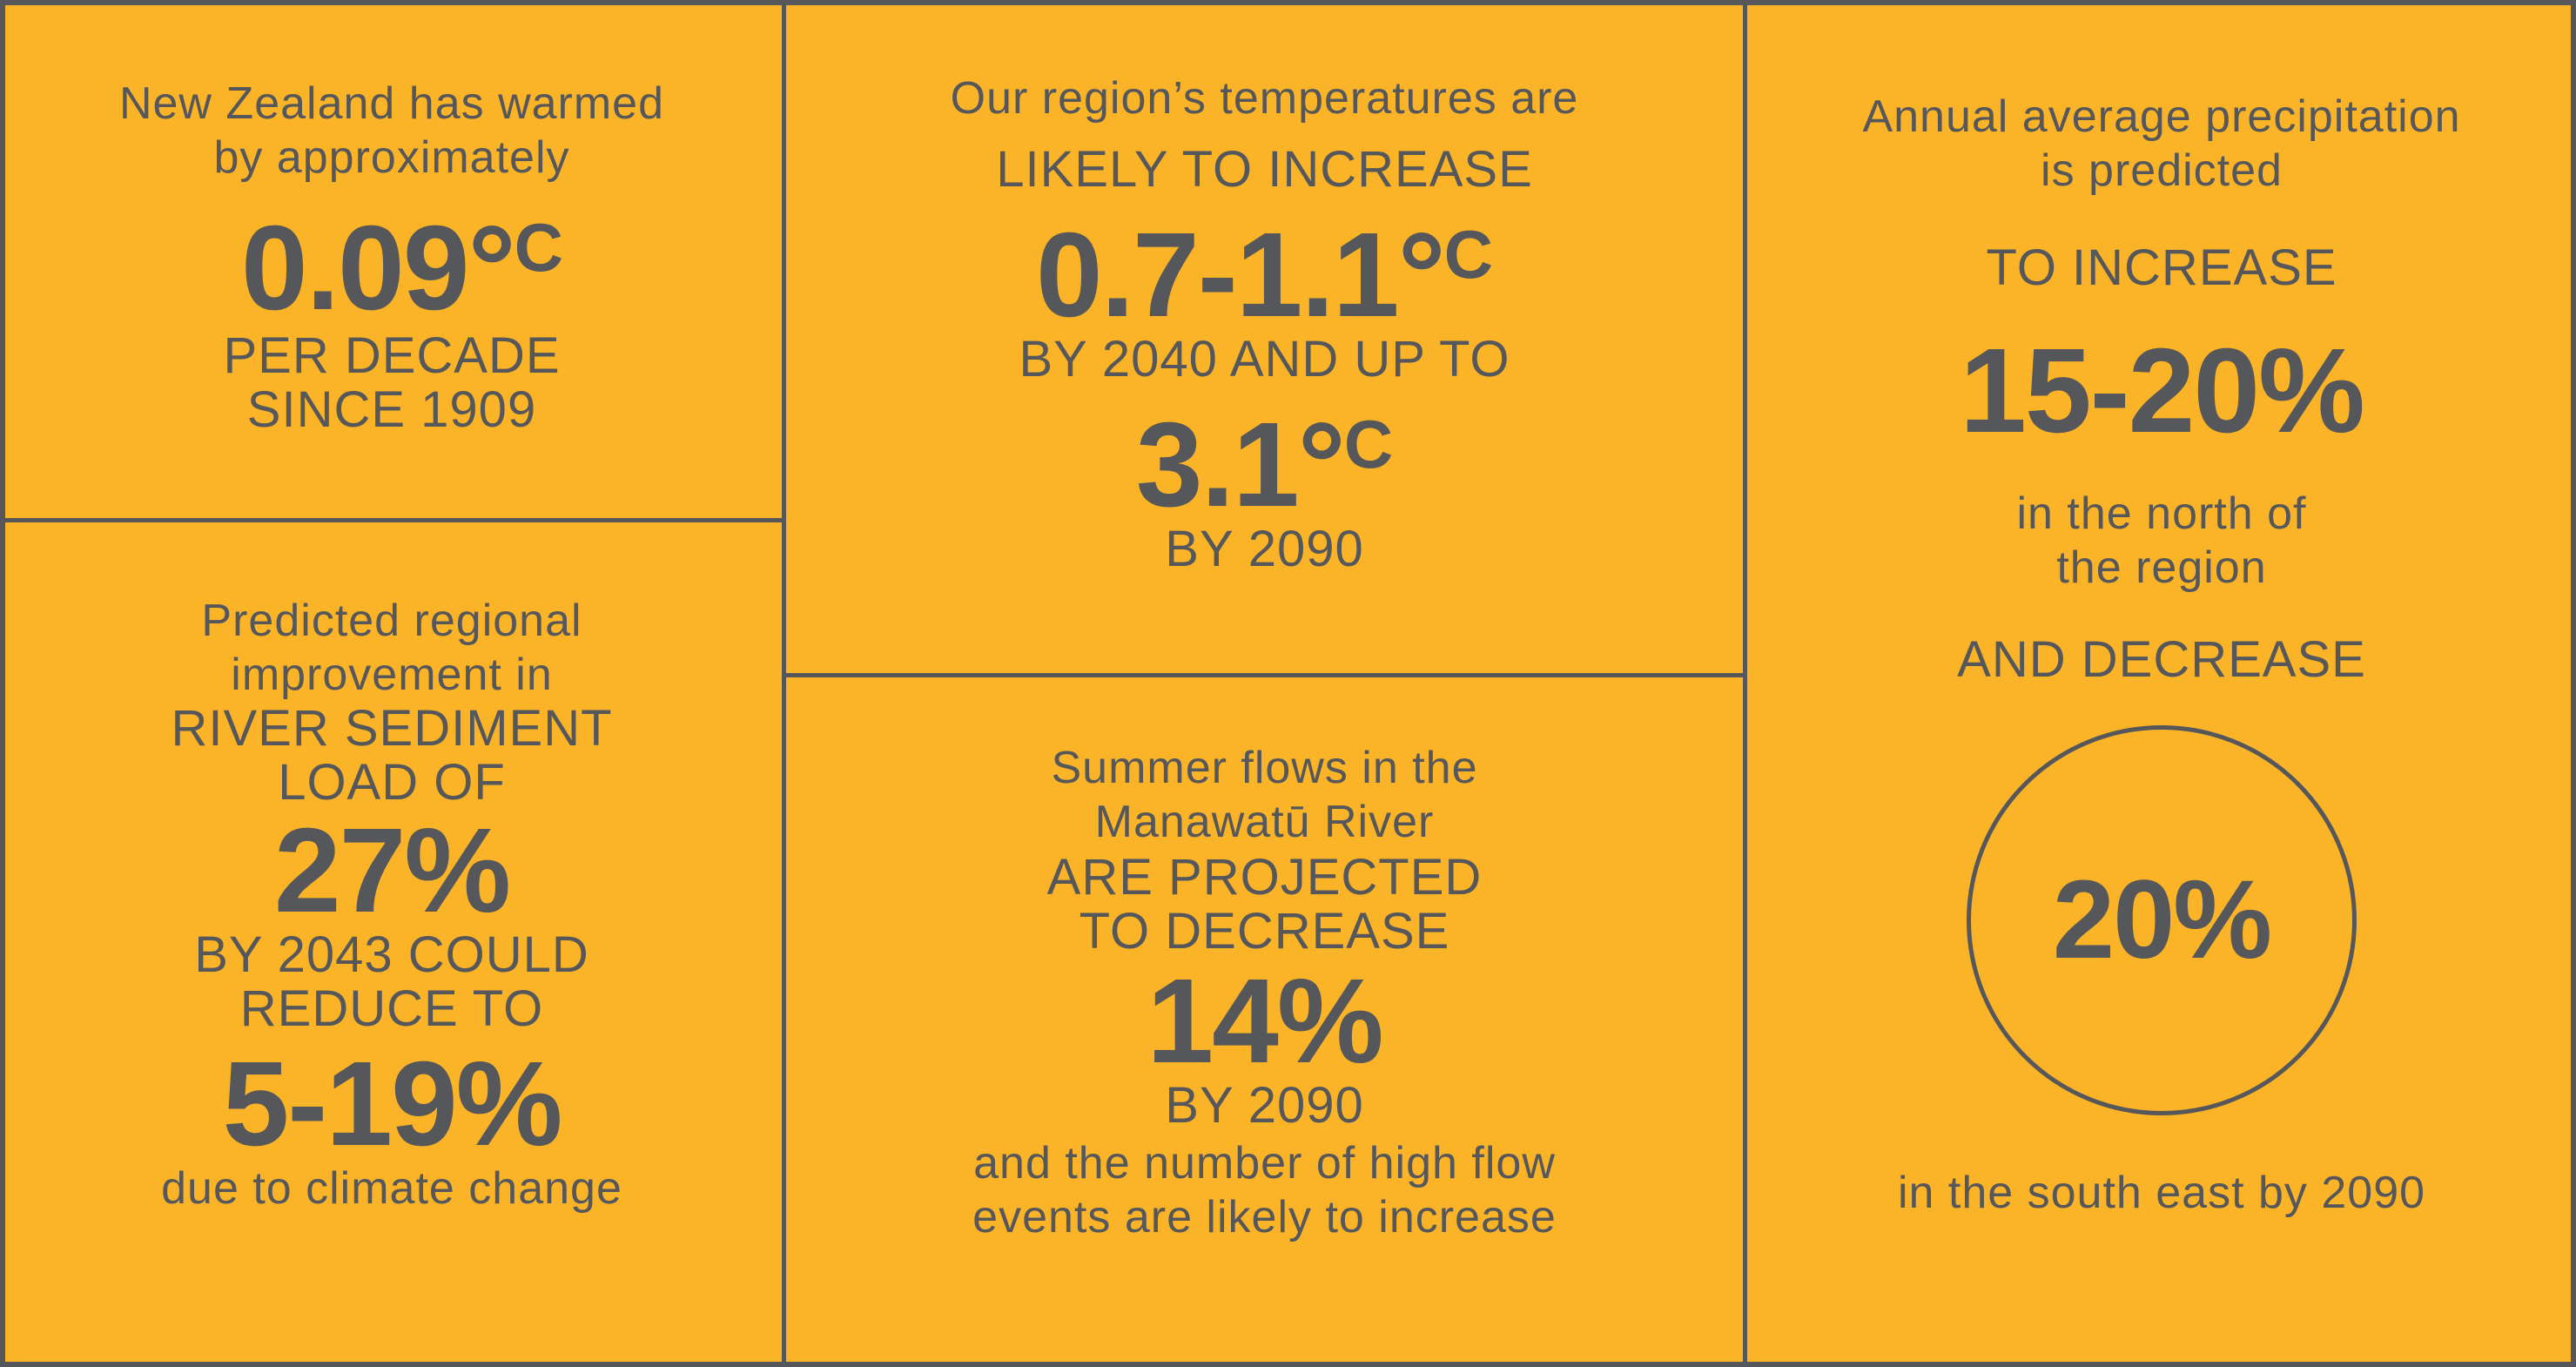  I want to click on panel-note-line-1: and the number of high flow, so click(1264, 1164).